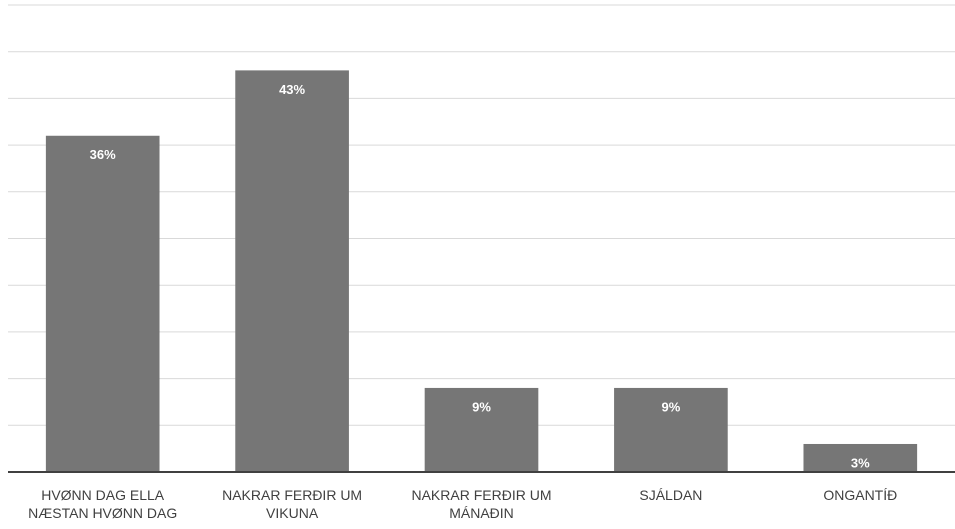 This screenshot has height=529, width=955. What do you see at coordinates (860, 462) in the screenshot?
I see `value-label: 3%` at bounding box center [860, 462].